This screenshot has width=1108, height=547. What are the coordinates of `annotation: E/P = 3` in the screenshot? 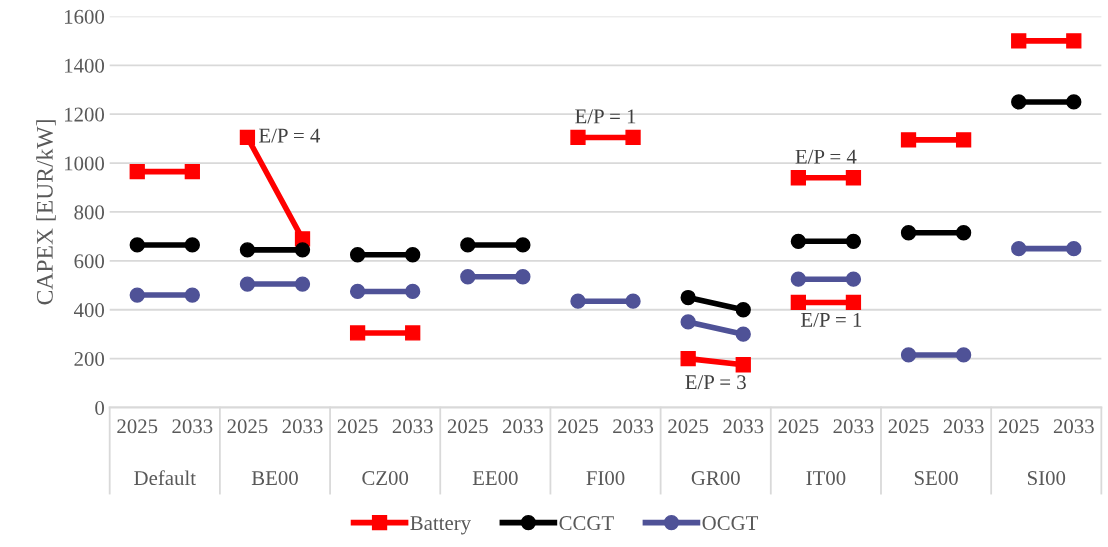 It's located at (715, 382).